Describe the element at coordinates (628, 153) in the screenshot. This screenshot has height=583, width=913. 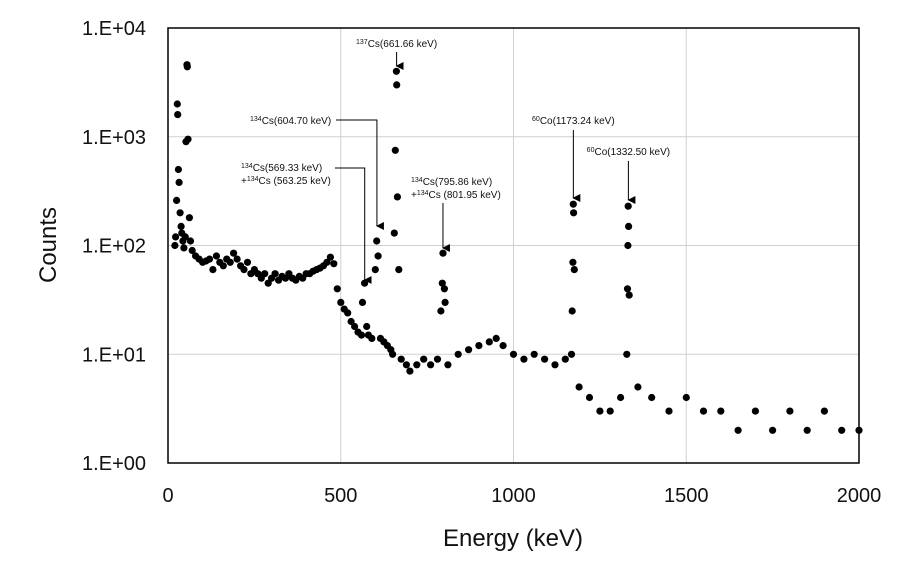
I see `annotation-co60-1332: 60Co(1332.50 keV)` at that location.